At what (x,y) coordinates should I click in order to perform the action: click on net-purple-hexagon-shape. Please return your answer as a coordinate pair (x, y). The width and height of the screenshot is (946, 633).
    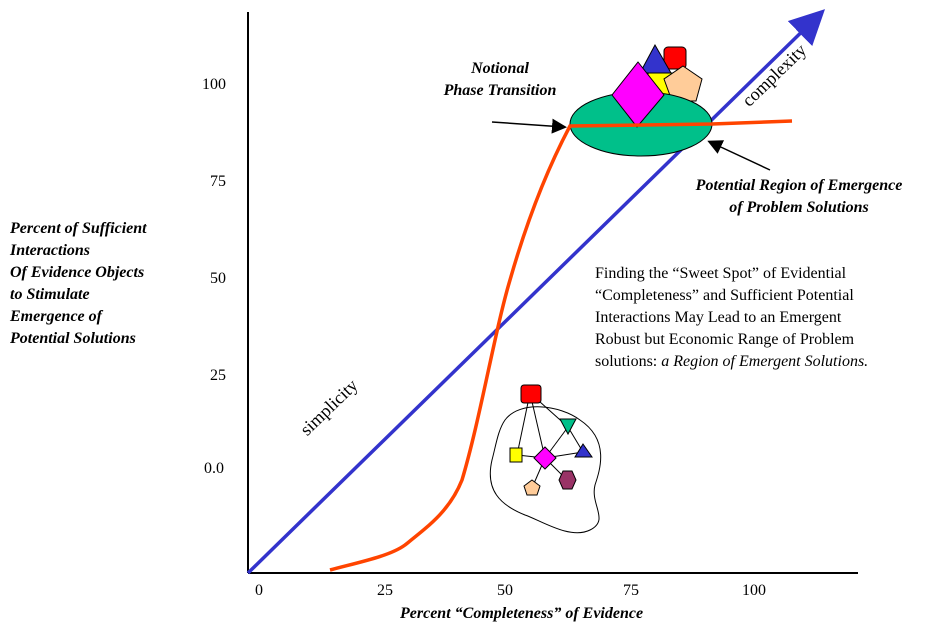
    Looking at the image, I should click on (567, 480).